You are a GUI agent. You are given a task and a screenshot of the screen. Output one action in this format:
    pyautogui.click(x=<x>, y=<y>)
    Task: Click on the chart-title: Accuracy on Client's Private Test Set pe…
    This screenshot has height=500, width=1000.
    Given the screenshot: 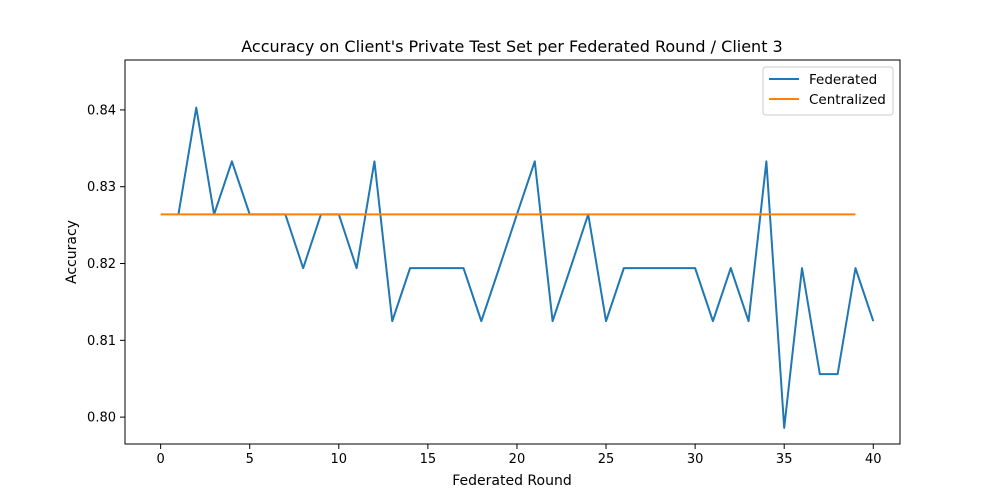 What is the action you would take?
    pyautogui.click(x=511, y=46)
    